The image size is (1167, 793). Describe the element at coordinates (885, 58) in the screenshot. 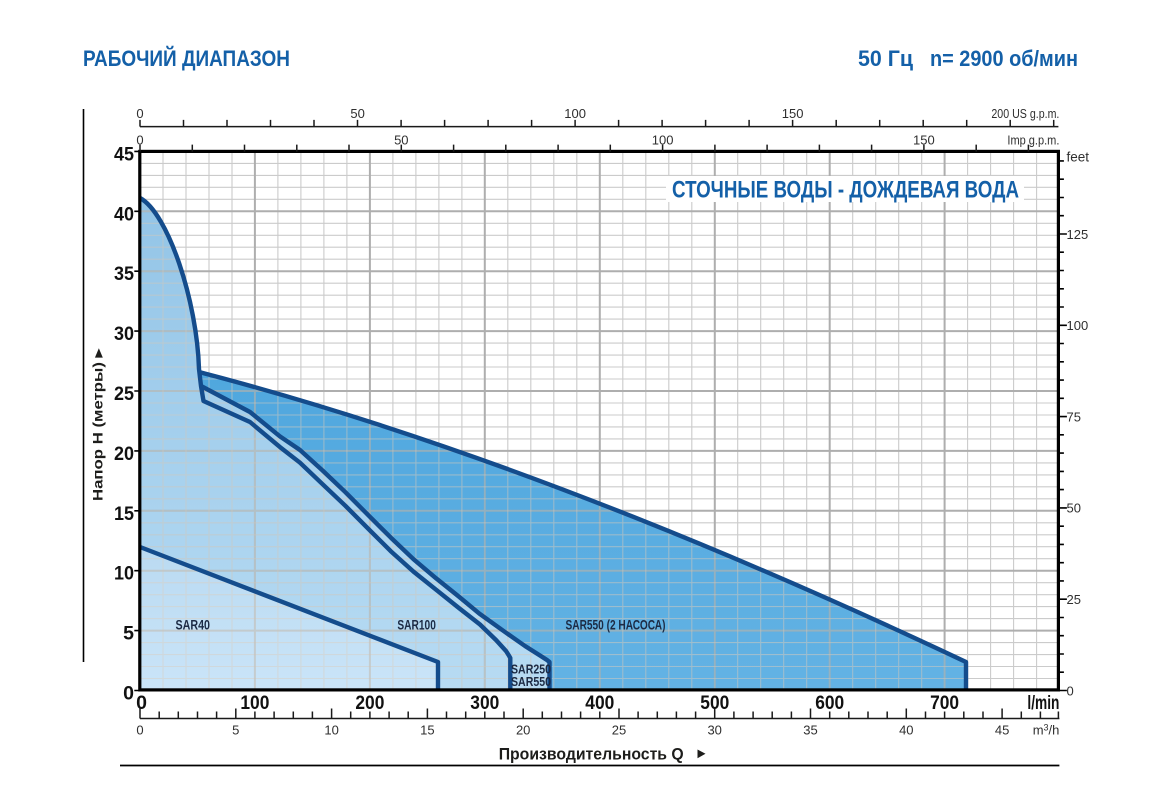

I see `svg-text: 50 Гц` at that location.